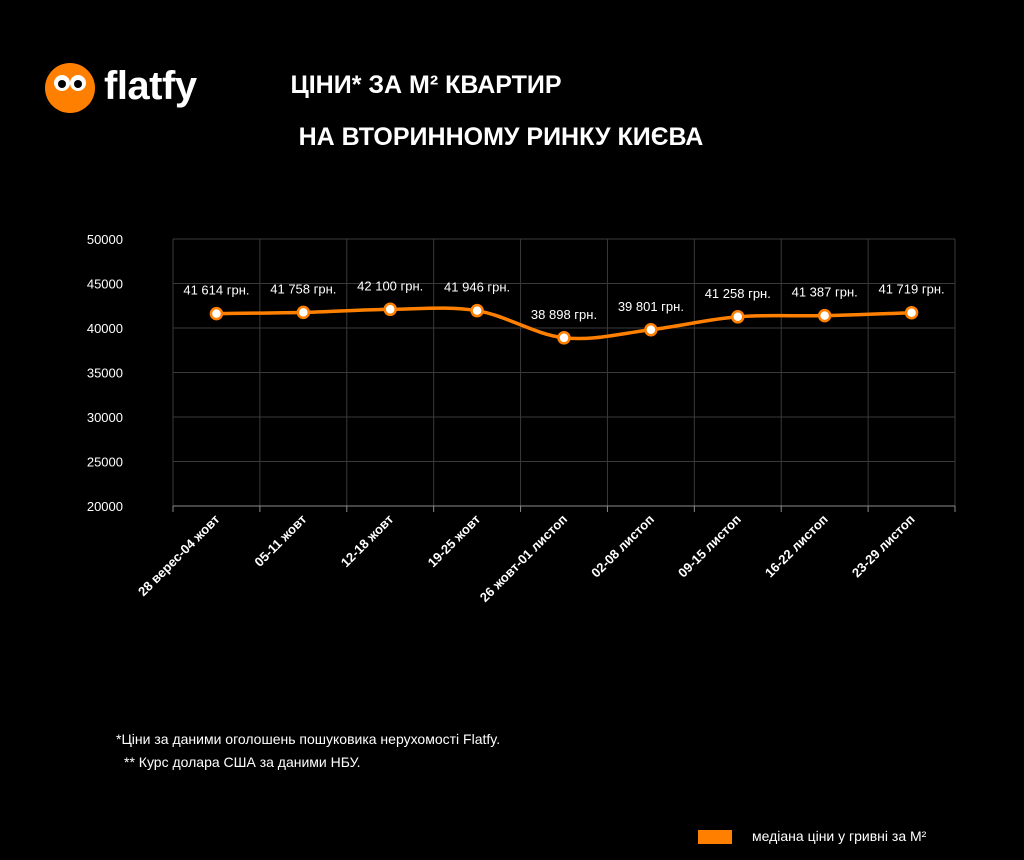  I want to click on data-label: 41 614 грн., so click(216, 290).